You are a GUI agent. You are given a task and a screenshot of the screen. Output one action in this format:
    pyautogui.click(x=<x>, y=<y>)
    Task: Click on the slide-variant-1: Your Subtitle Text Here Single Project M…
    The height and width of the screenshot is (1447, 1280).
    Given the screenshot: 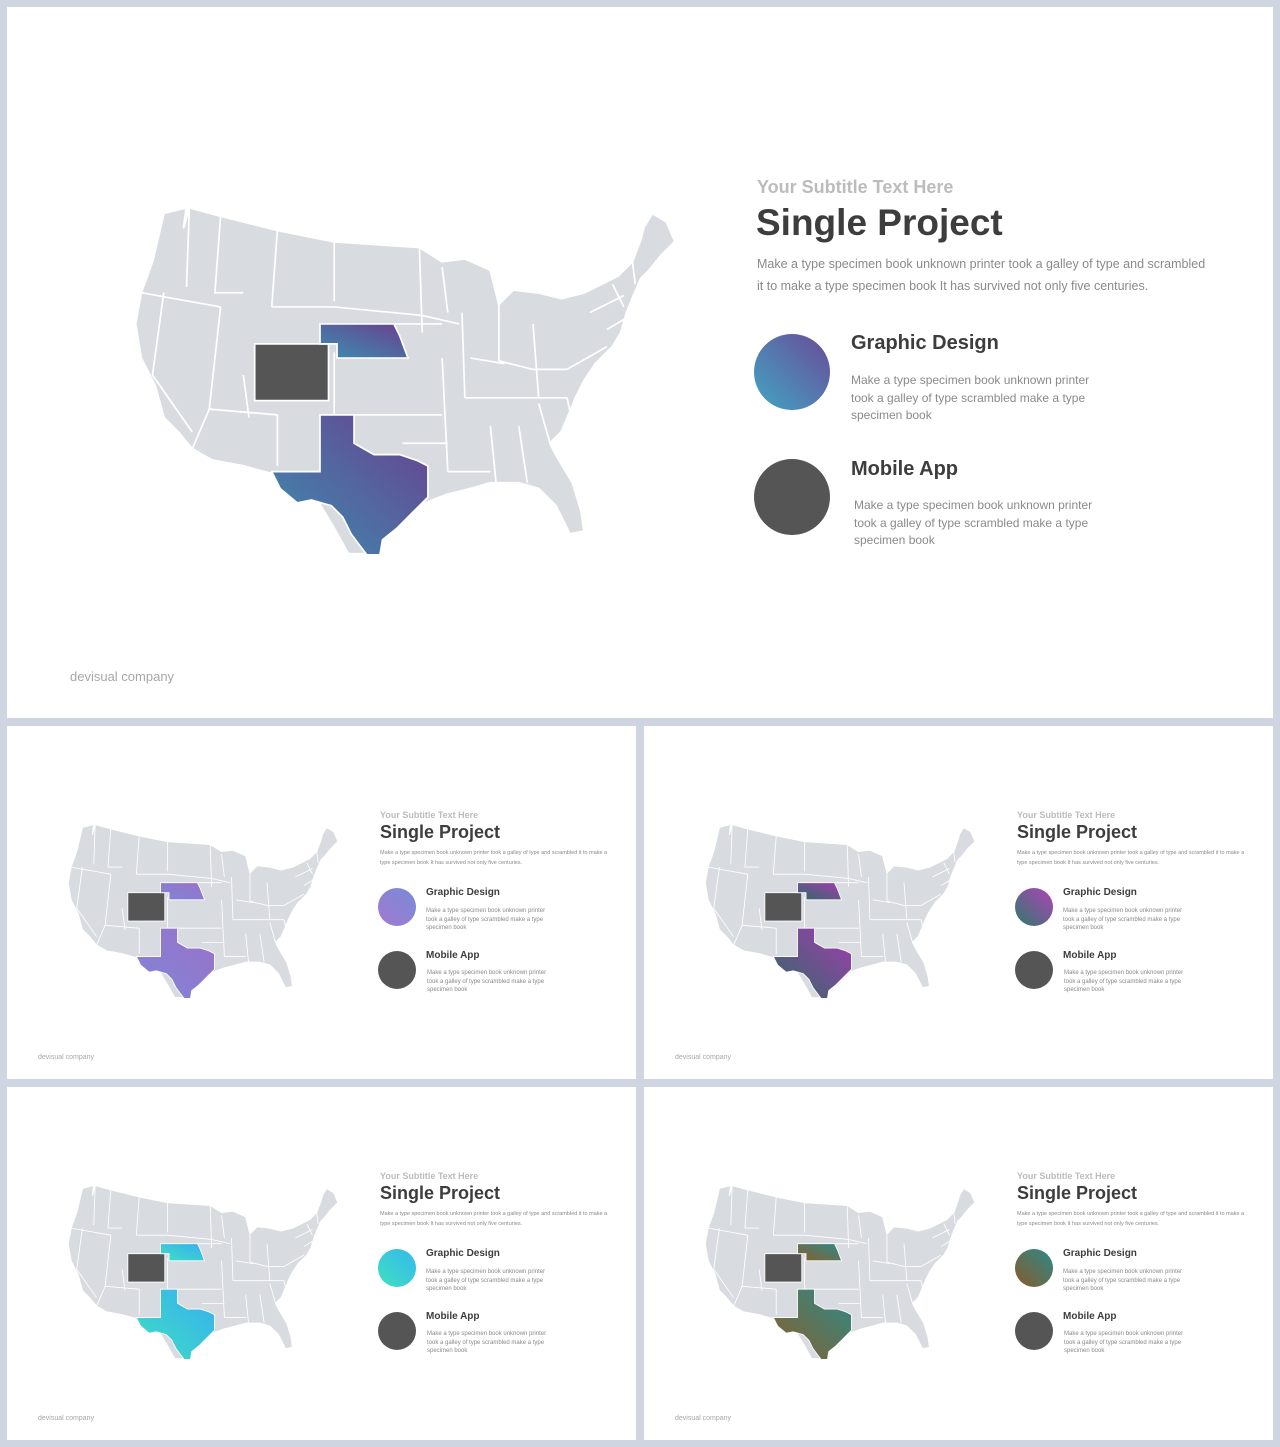 What is the action you would take?
    pyautogui.click(x=321, y=902)
    